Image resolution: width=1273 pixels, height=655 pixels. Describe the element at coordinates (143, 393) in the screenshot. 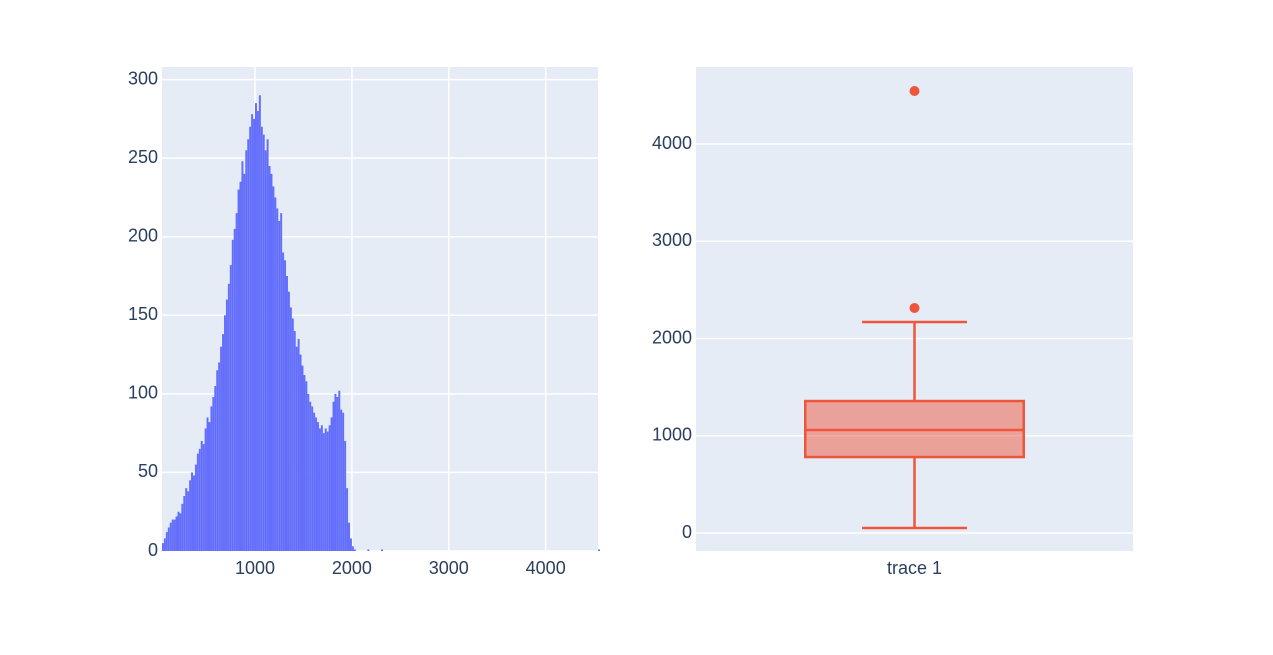

I see `y-tick-label: 100` at that location.